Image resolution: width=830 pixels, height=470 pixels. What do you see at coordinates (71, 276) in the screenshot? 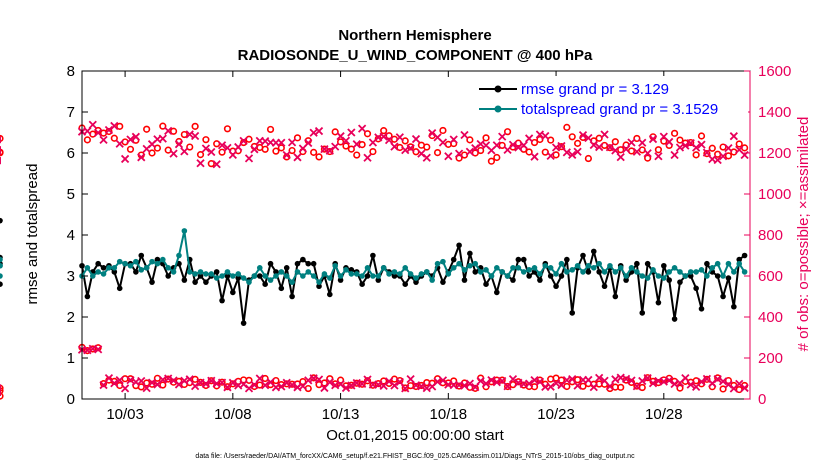
I see `y-left-tick-label: 3` at bounding box center [71, 276].